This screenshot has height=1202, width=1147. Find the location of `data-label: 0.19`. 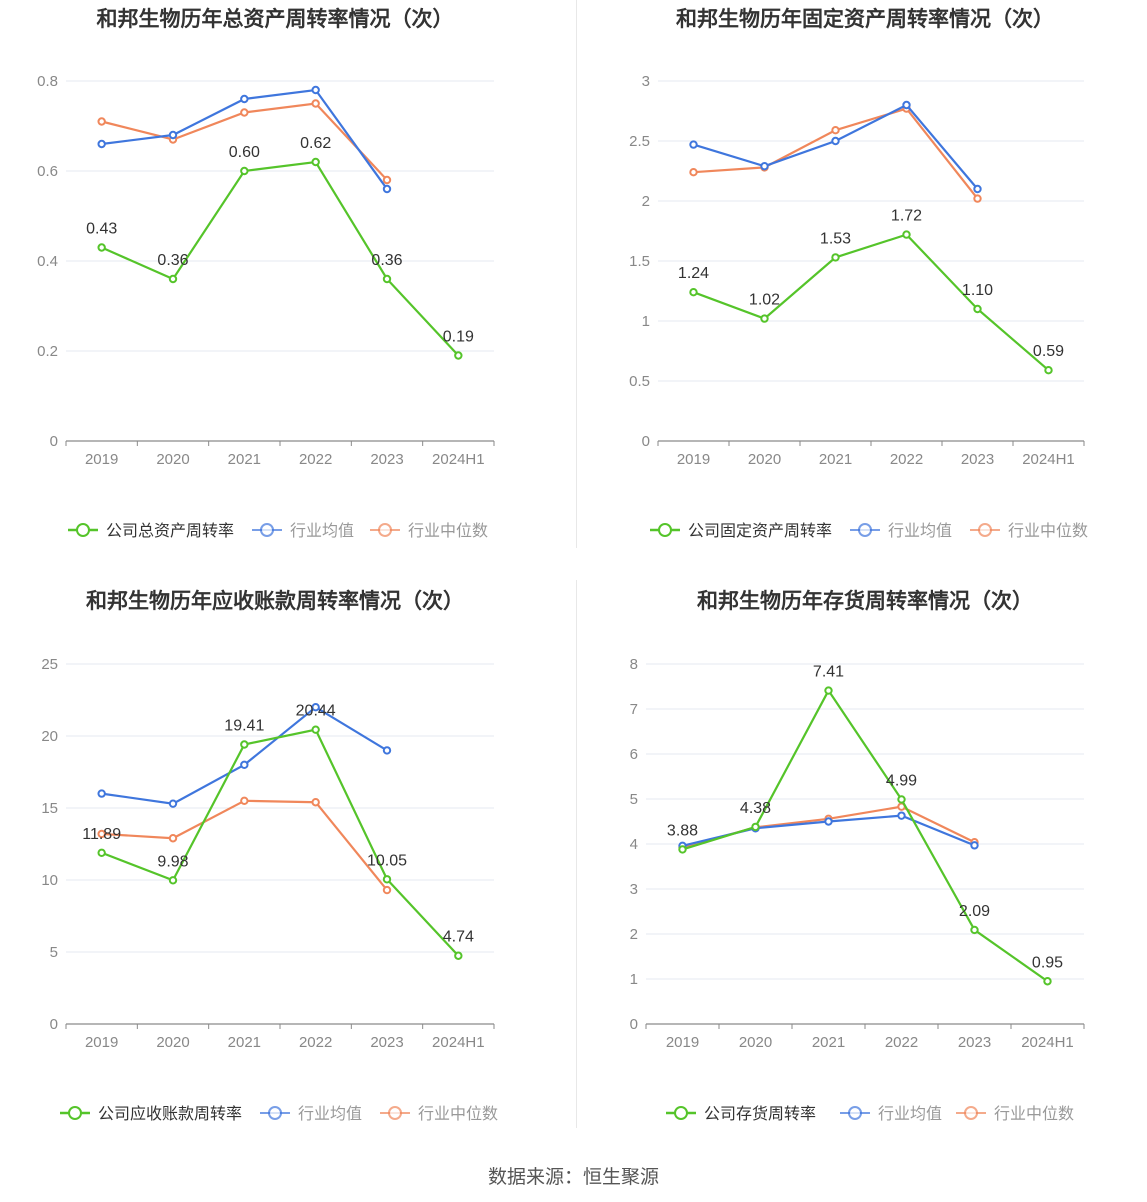

data-label: 0.19 is located at coordinates (458, 337).